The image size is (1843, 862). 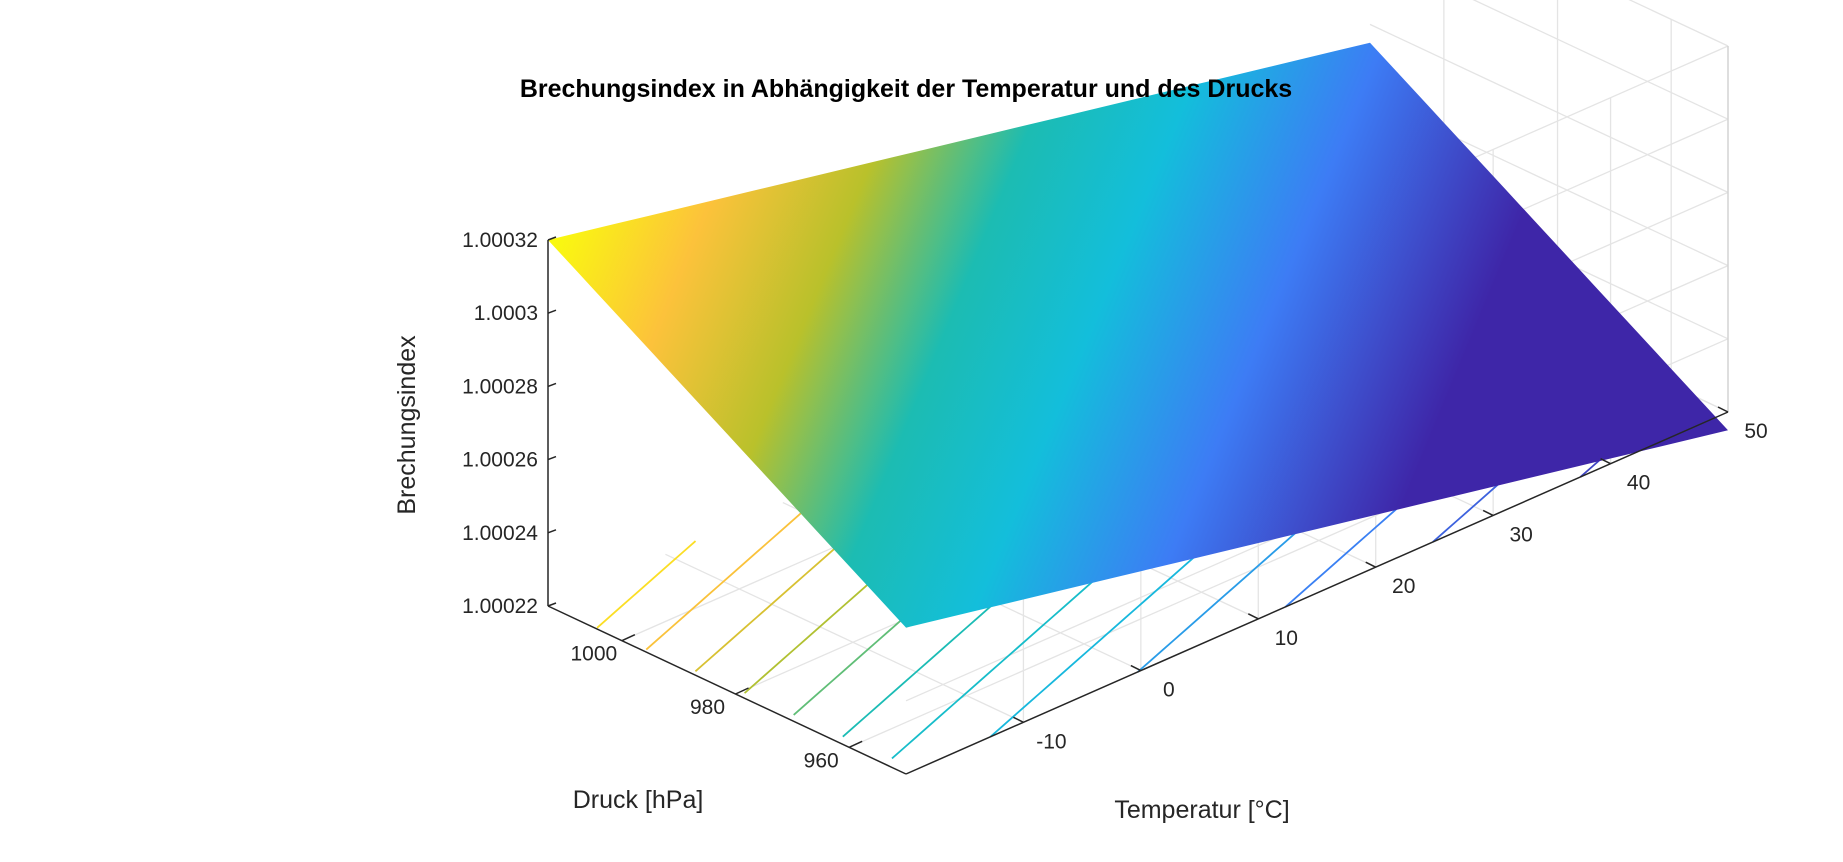 What do you see at coordinates (1169, 690) in the screenshot?
I see `x-tick-label: 0` at bounding box center [1169, 690].